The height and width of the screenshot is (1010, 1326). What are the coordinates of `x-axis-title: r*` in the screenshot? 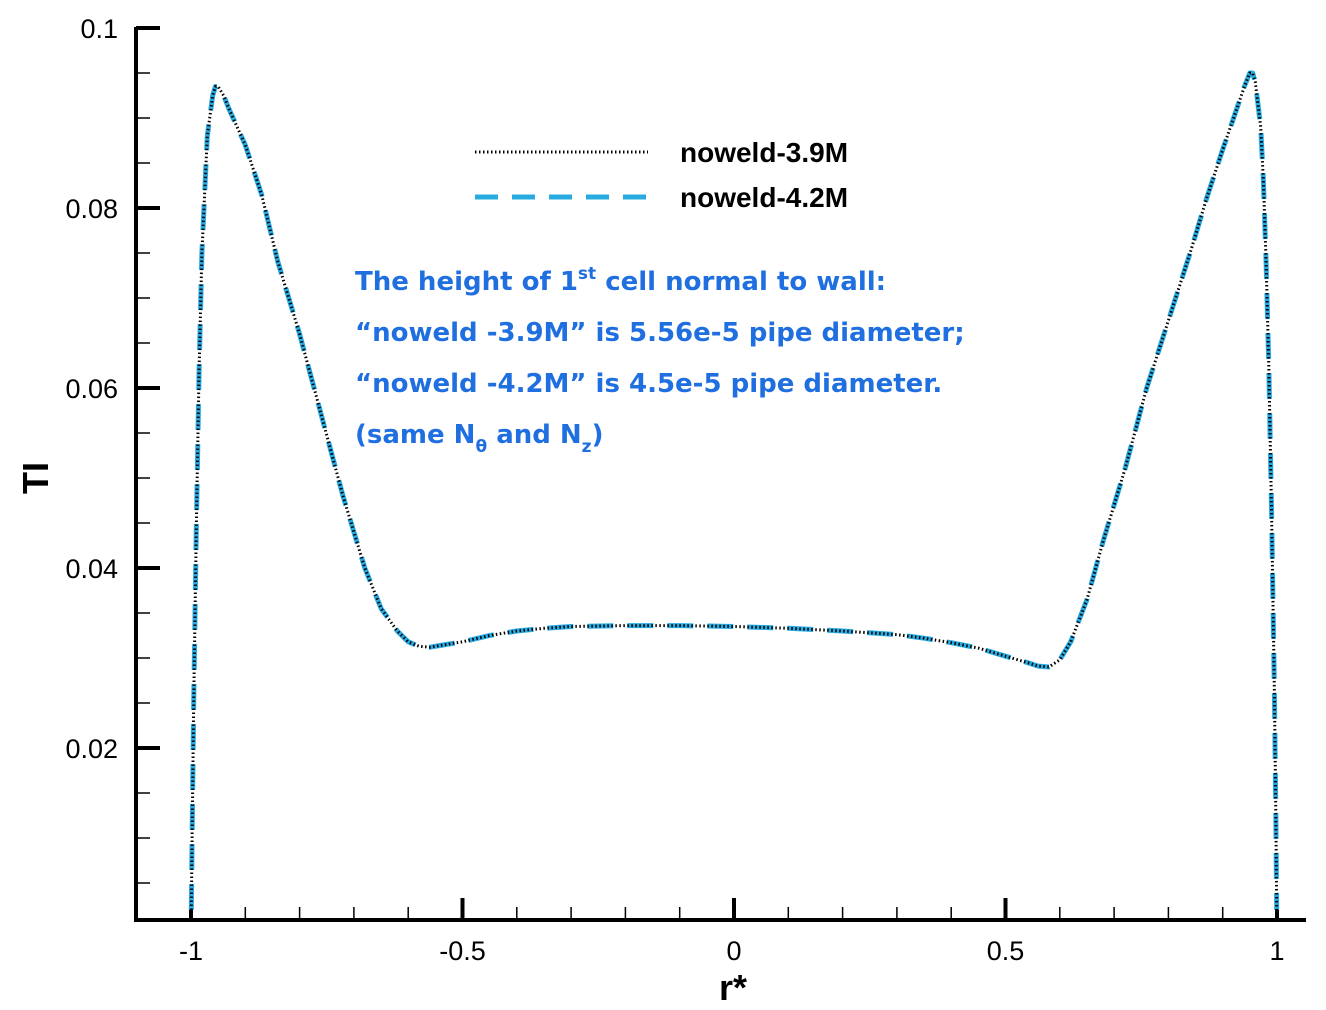 It's located at (733, 987).